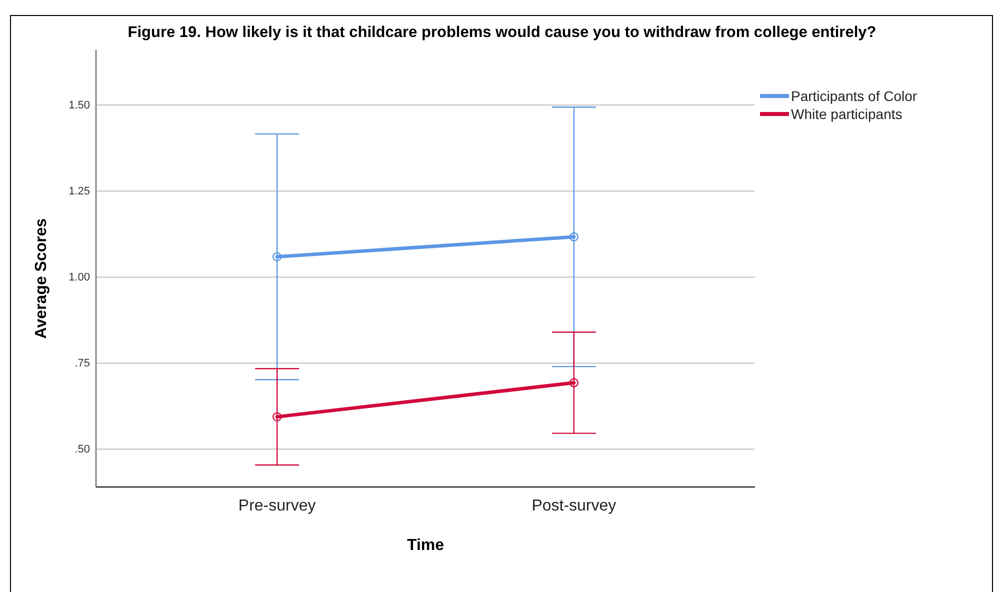  What do you see at coordinates (82, 450) in the screenshot?
I see `y-tick-label: .50` at bounding box center [82, 450].